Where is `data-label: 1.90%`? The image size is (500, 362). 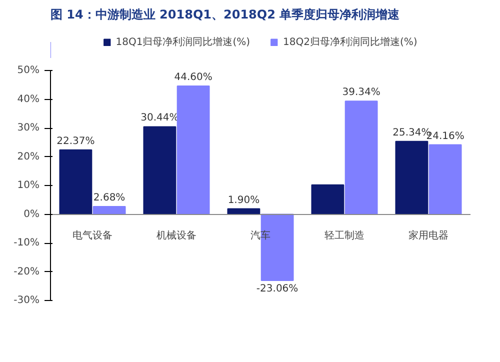 data-label: 1.90% is located at coordinates (244, 200).